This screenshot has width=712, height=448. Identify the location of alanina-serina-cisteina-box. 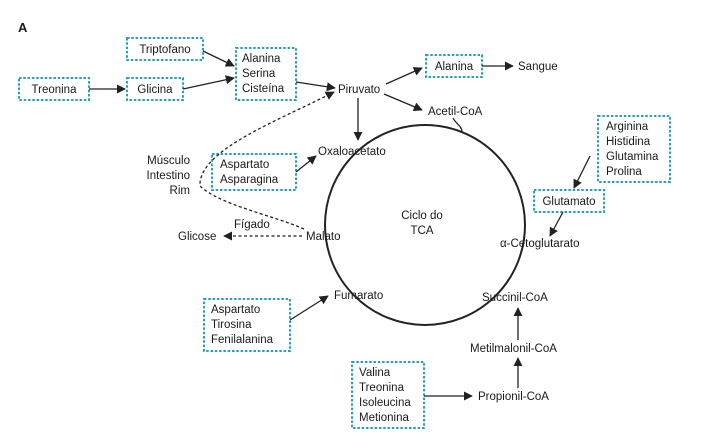
(266, 74).